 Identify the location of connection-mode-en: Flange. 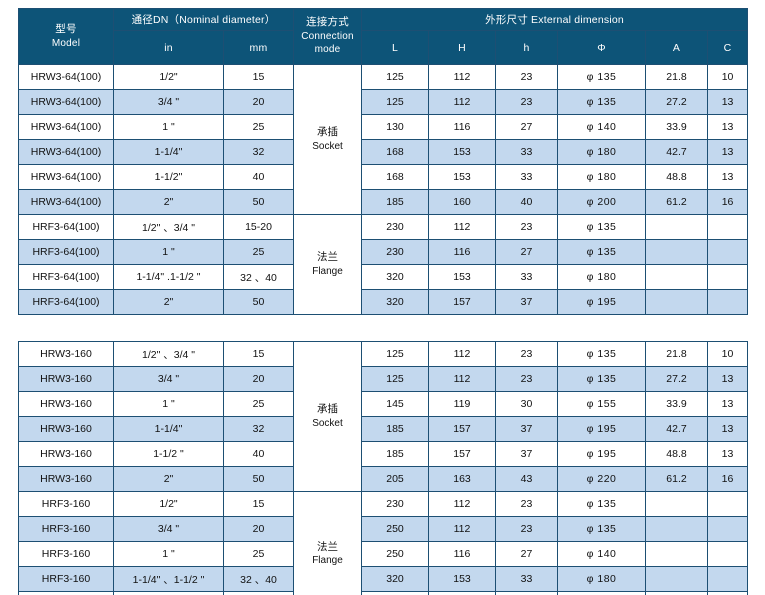
(327, 561).